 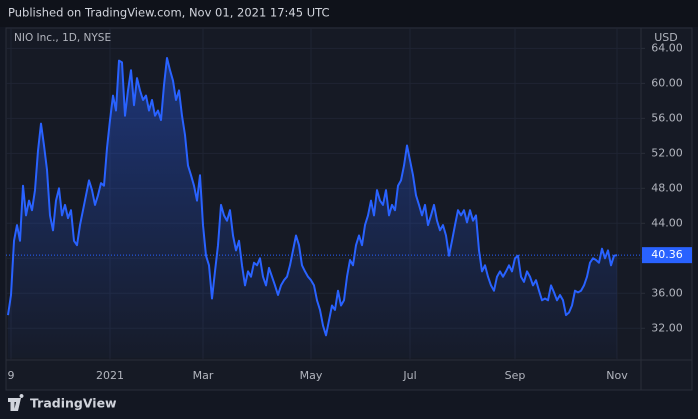 I want to click on y-tick-label: 56.00, so click(x=667, y=117).